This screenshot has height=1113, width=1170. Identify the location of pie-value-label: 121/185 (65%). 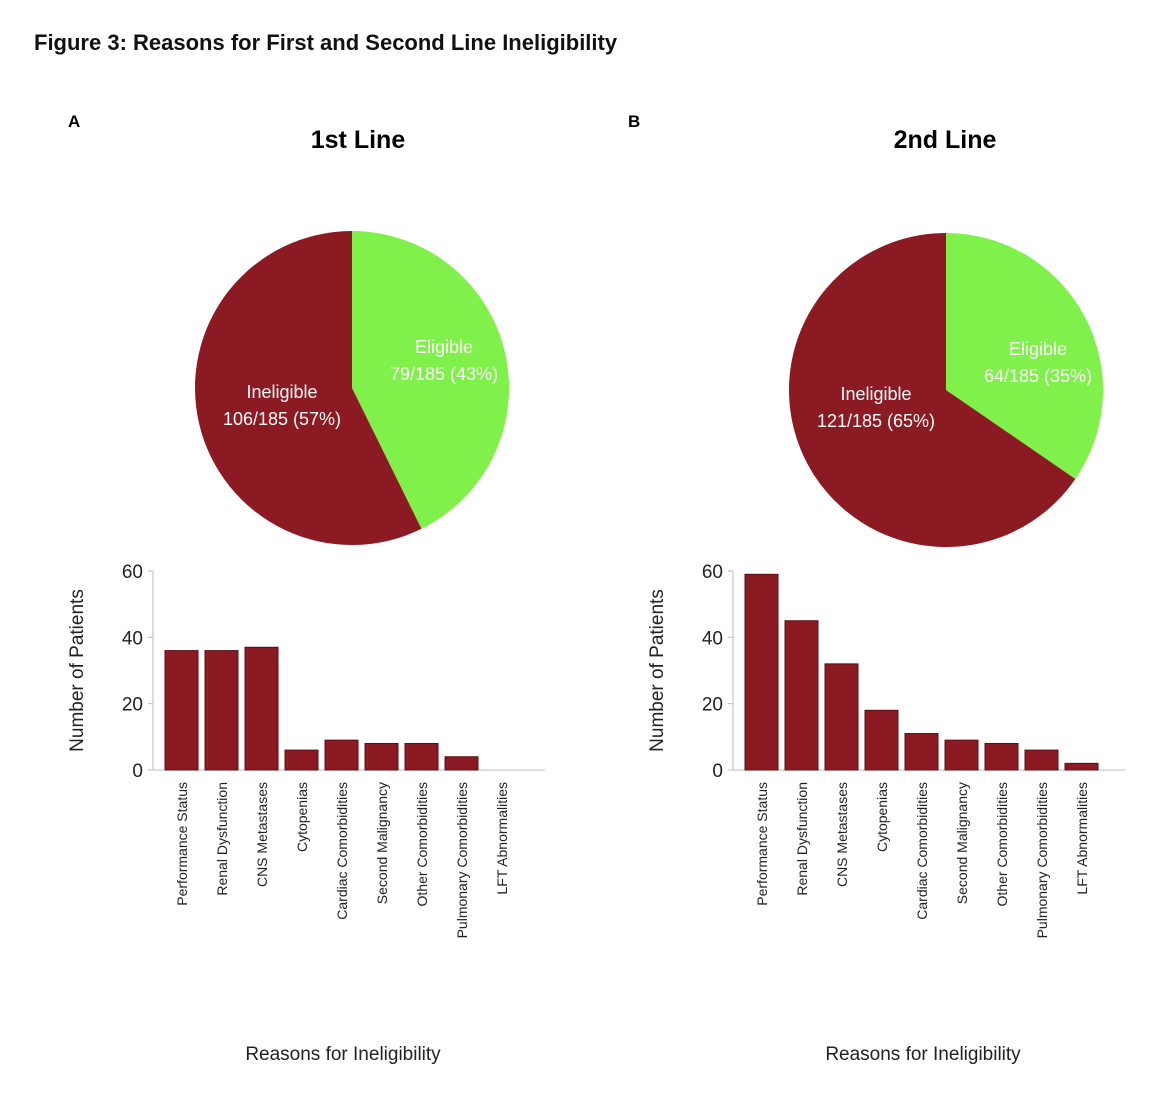
(876, 421).